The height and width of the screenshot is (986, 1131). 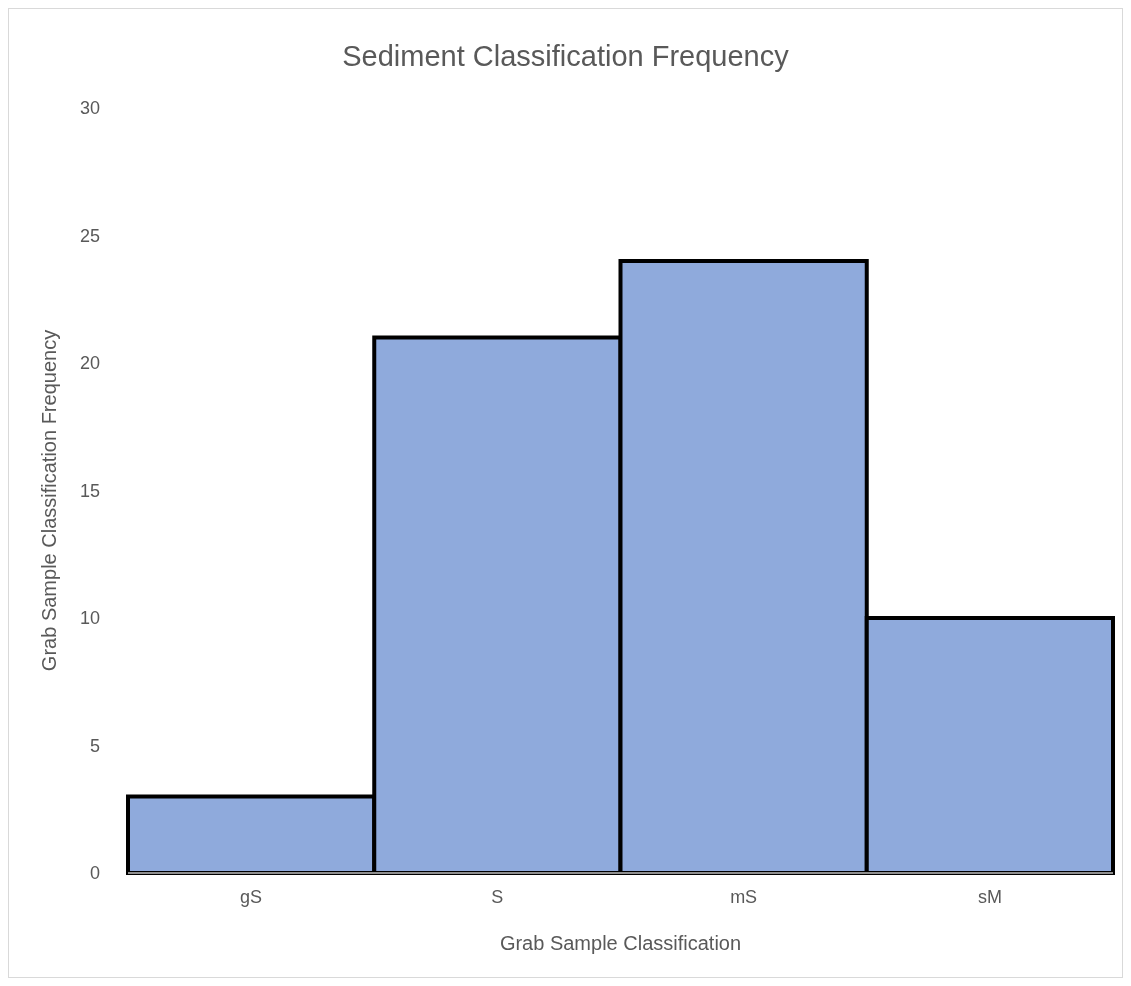 I want to click on x-tick-label: S, so click(x=497, y=897).